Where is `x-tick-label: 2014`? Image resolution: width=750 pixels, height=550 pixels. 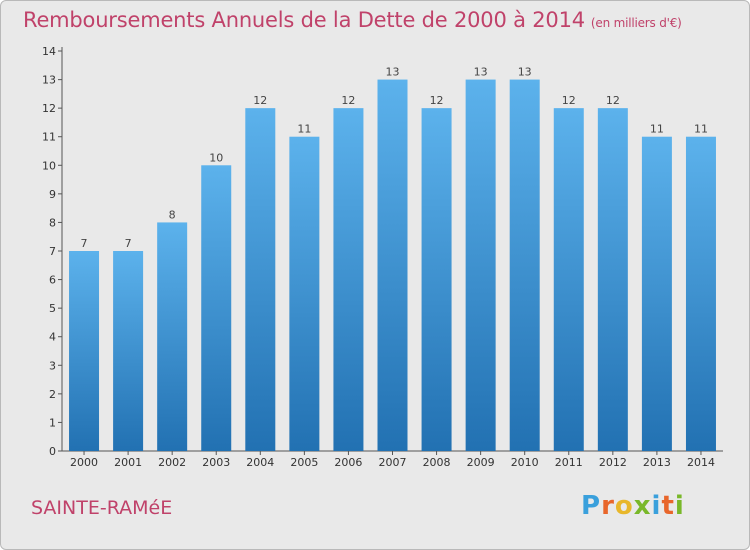 x-tick-label: 2014 is located at coordinates (701, 462).